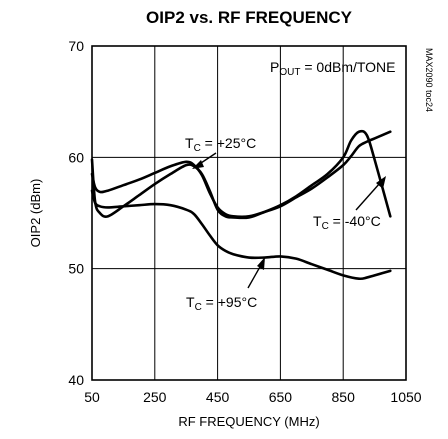 The width and height of the screenshot is (448, 439). What do you see at coordinates (198, 307) in the screenshot?
I see `series-label-95c-sub: C` at bounding box center [198, 307].